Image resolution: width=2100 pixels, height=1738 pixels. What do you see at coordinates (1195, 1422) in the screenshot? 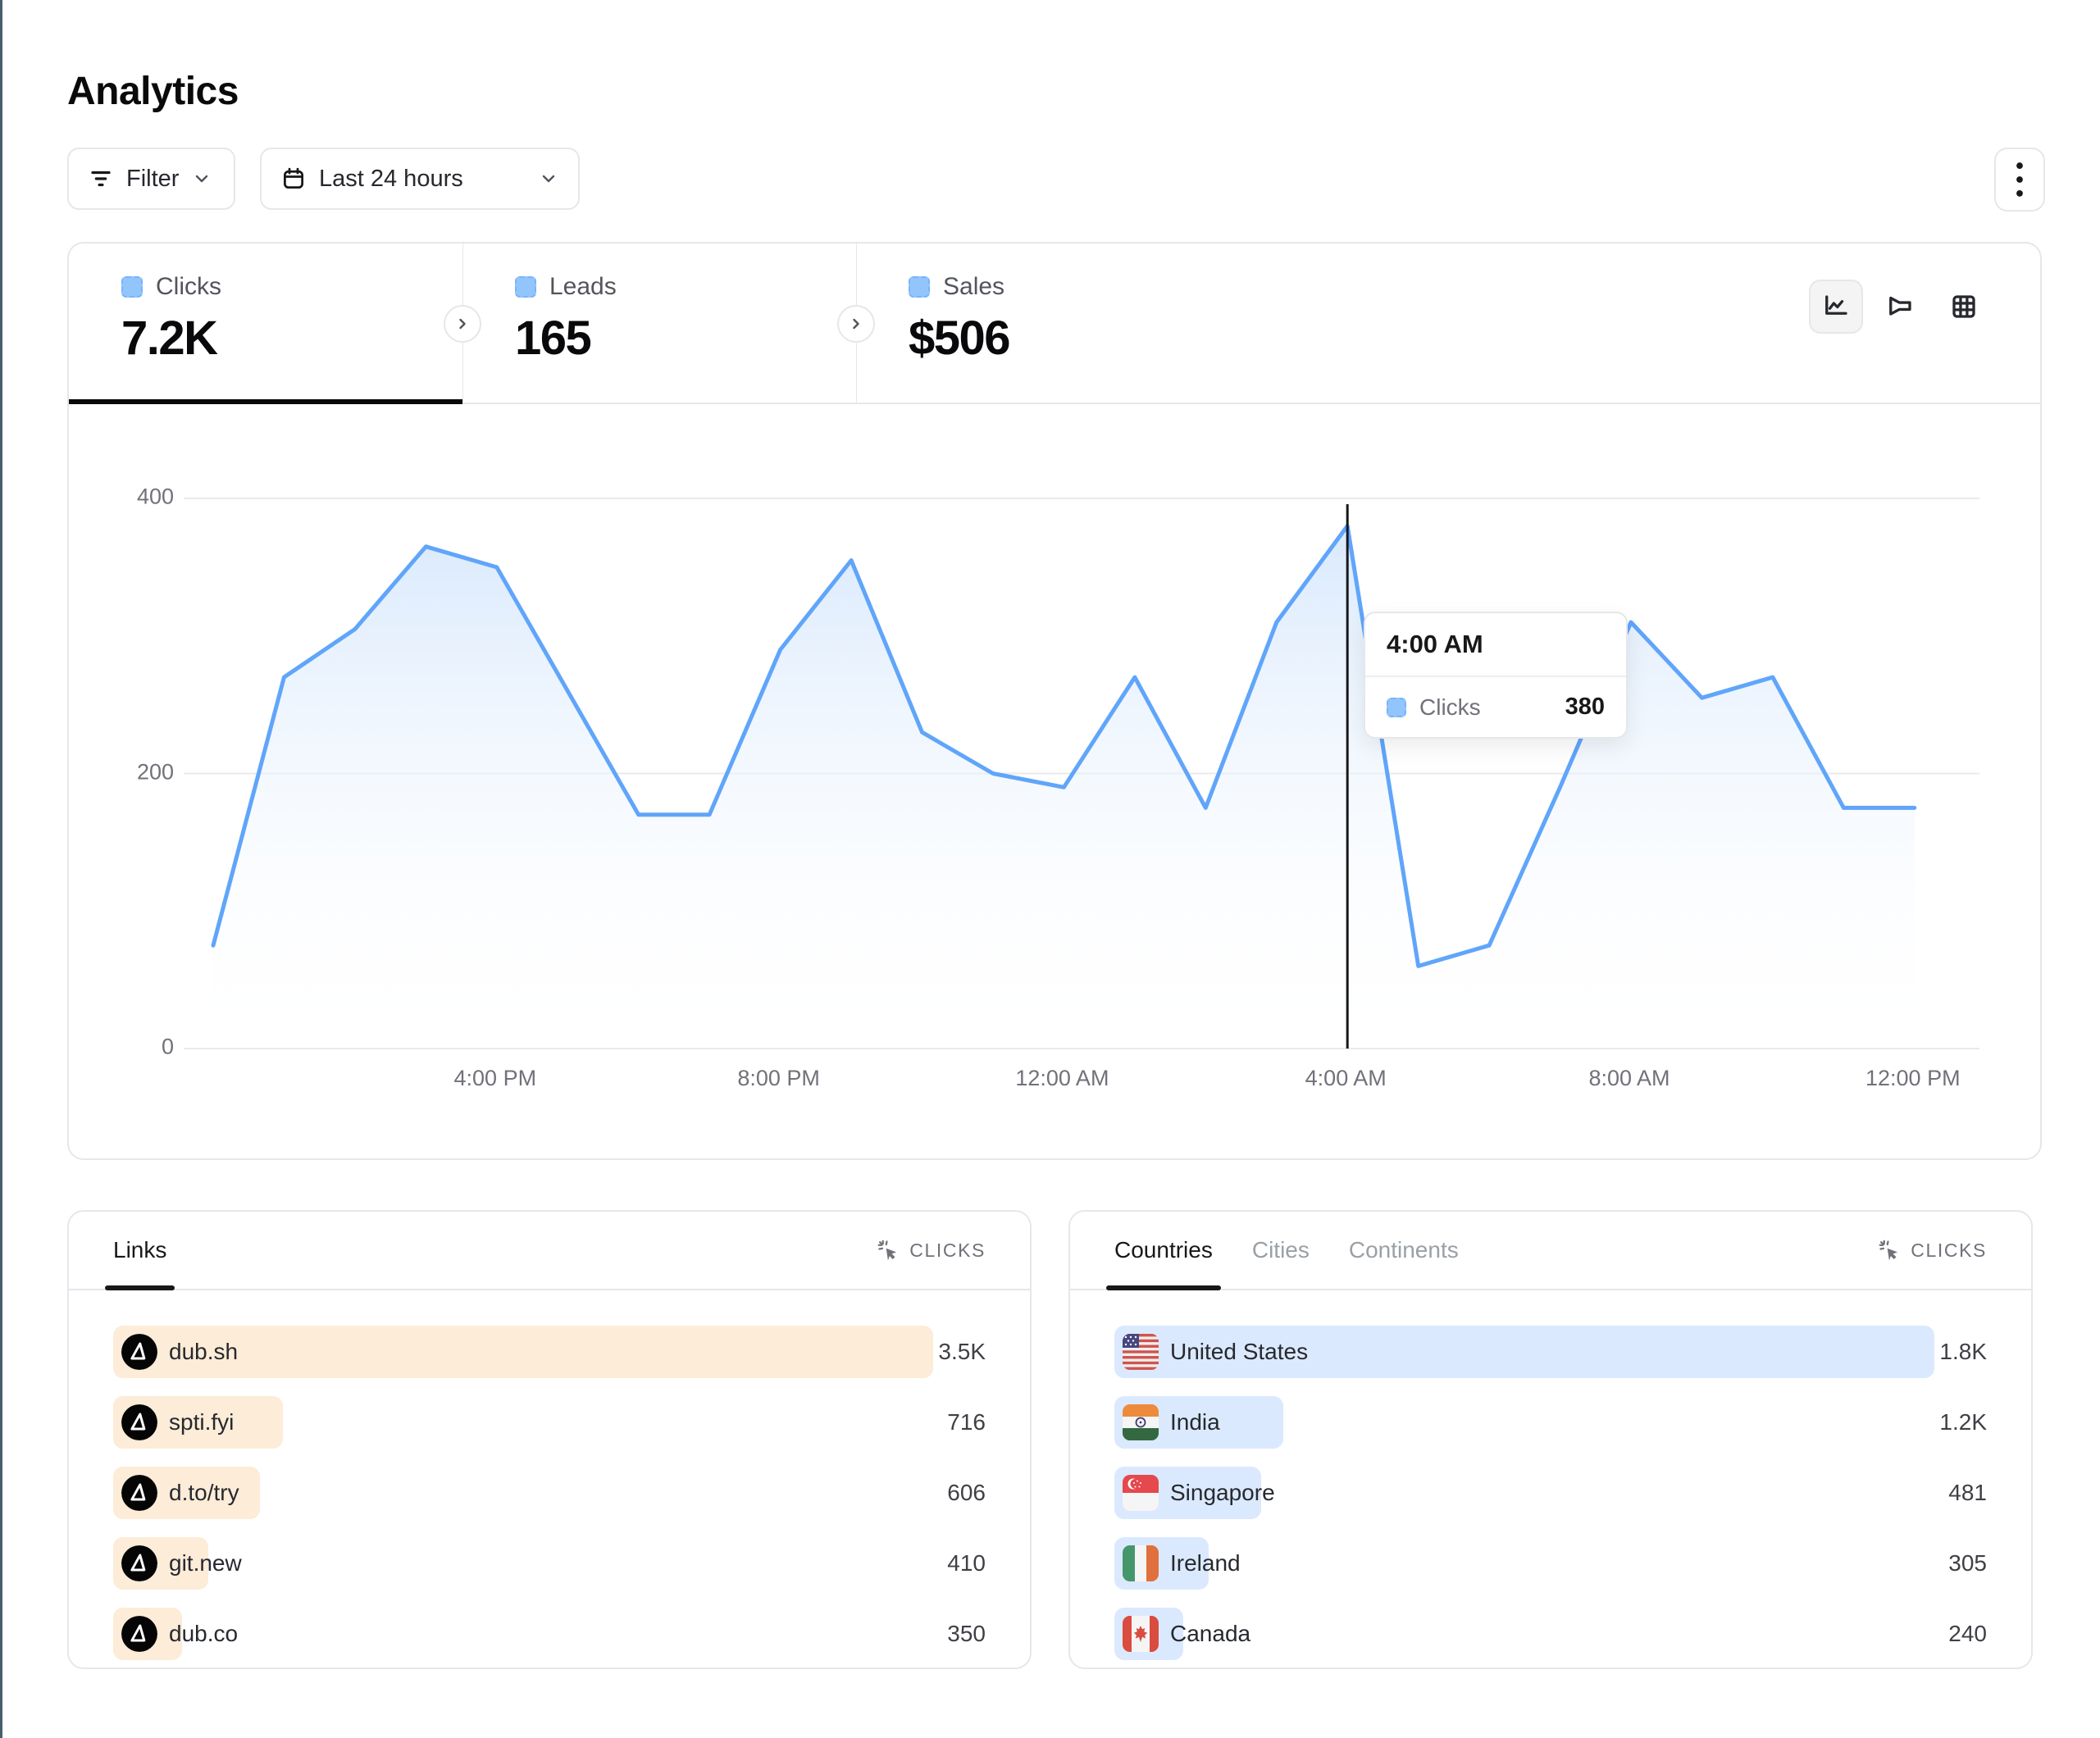
I see `country-label: India` at bounding box center [1195, 1422].